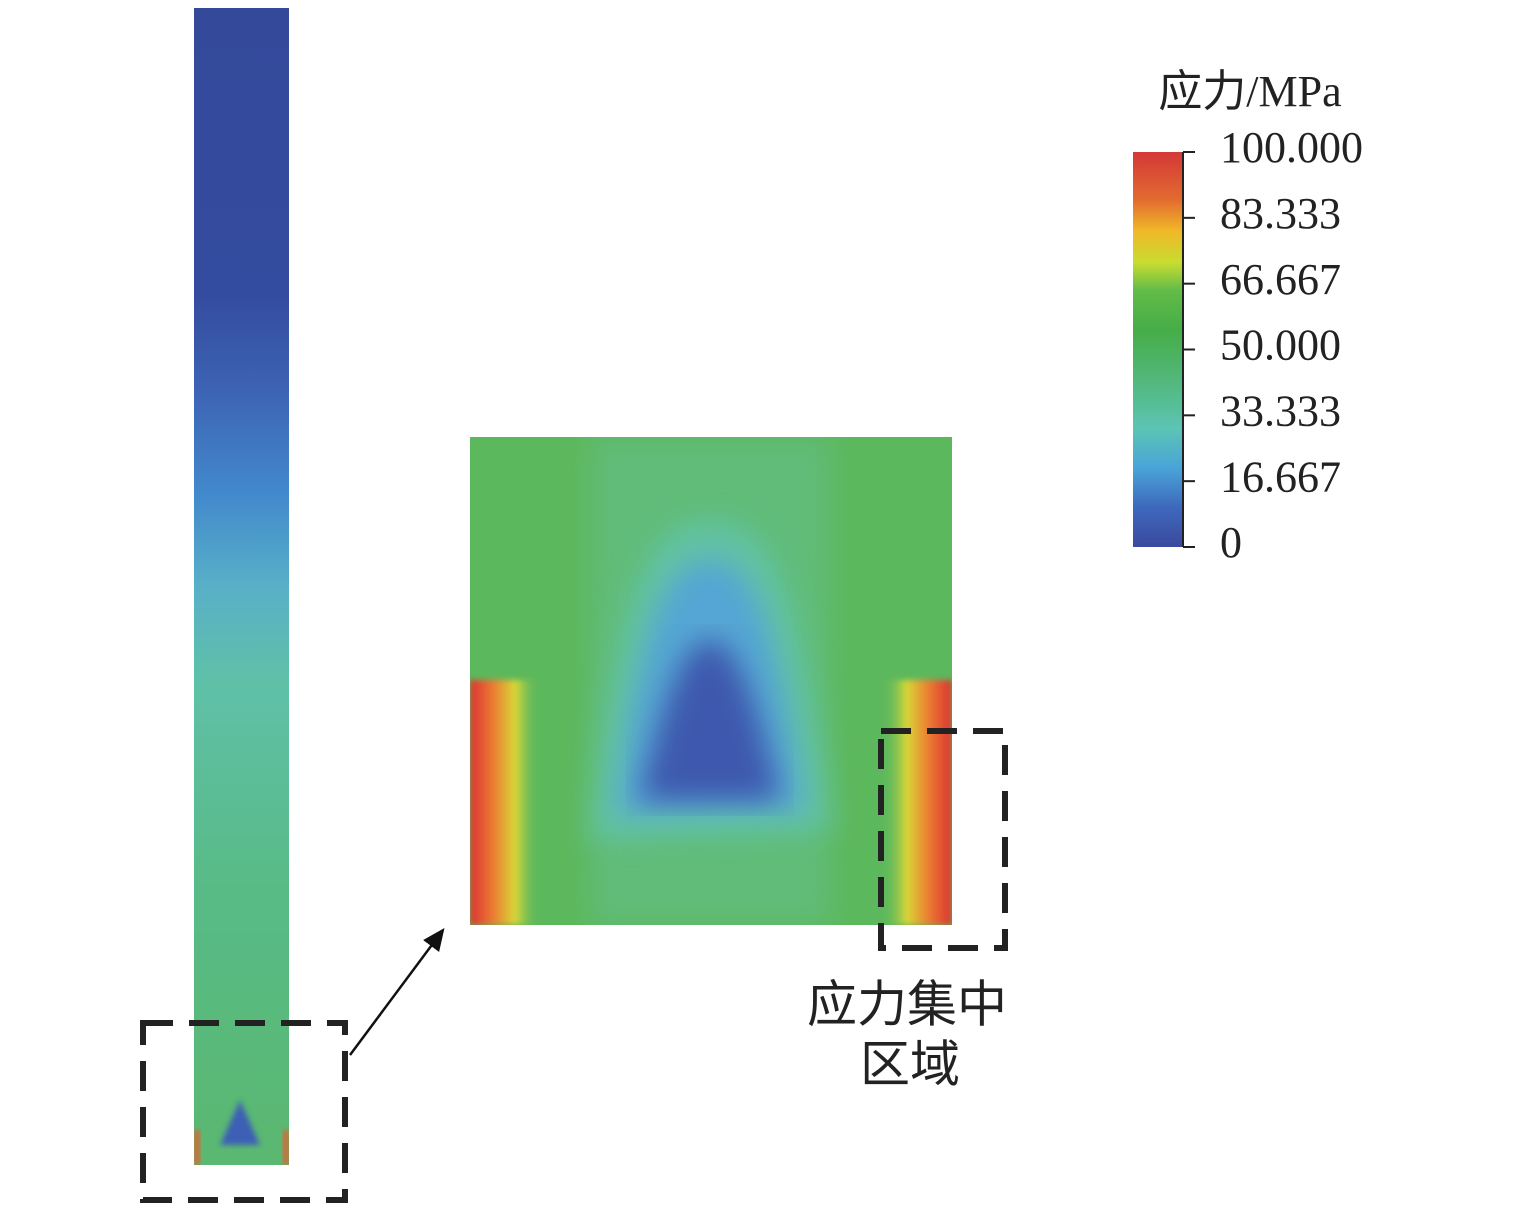  Describe the element at coordinates (1158, 349) in the screenshot. I see `colorbar` at that location.